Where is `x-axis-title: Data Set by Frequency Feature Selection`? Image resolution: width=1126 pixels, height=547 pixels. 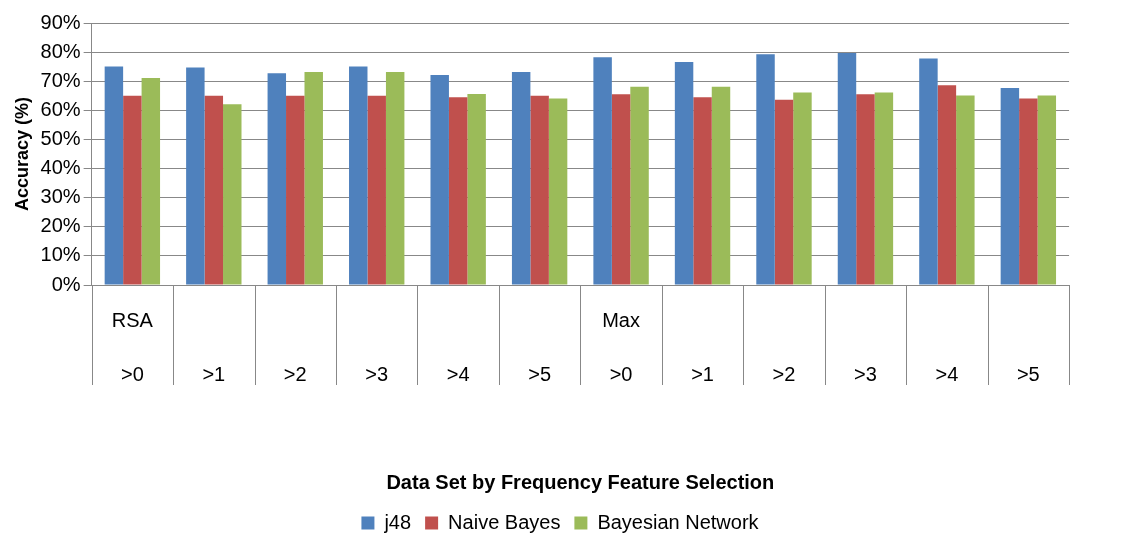 x-axis-title: Data Set by Frequency Feature Selection is located at coordinates (580, 481).